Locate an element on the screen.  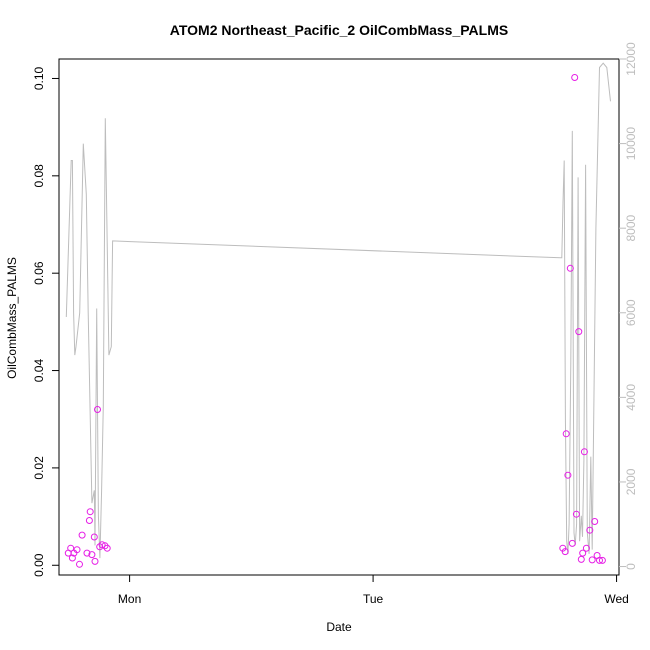
y2-tick-label: 4000 is located at coordinates (631, 397).